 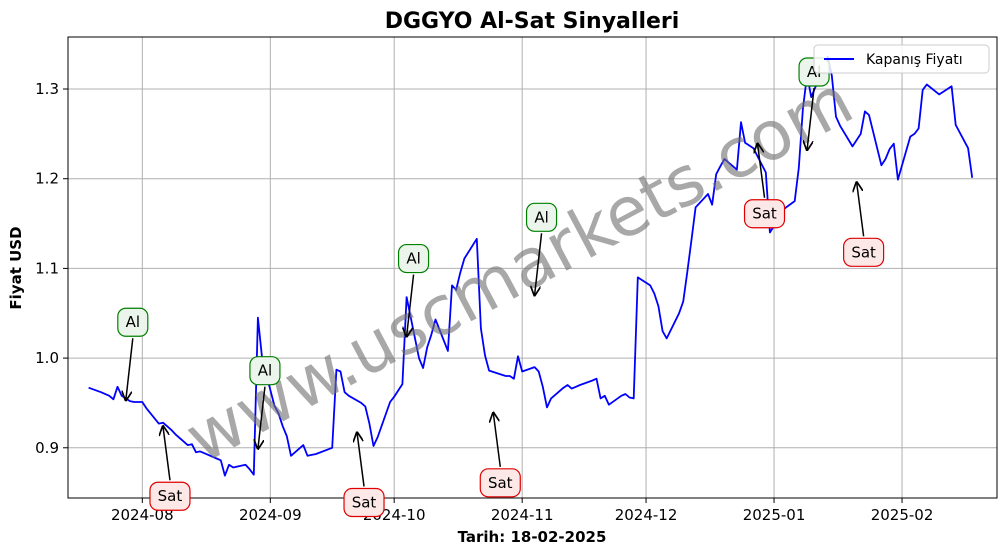 I want to click on x-tick-label: 2024-11, so click(x=522, y=515).